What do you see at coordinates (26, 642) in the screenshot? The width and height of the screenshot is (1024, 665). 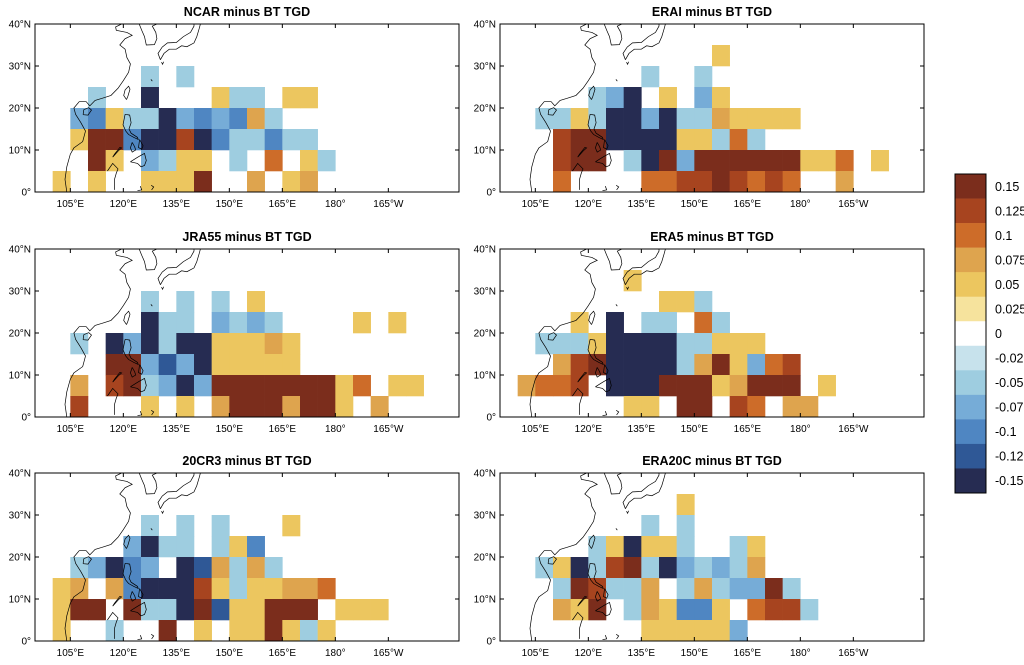 I see `lat-tick-label: 0°` at bounding box center [26, 642].